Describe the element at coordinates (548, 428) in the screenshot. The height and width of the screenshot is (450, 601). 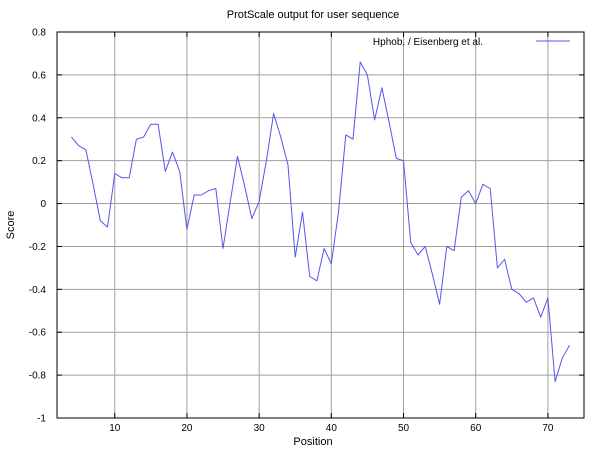
I see `x-tick-label: 70` at that location.